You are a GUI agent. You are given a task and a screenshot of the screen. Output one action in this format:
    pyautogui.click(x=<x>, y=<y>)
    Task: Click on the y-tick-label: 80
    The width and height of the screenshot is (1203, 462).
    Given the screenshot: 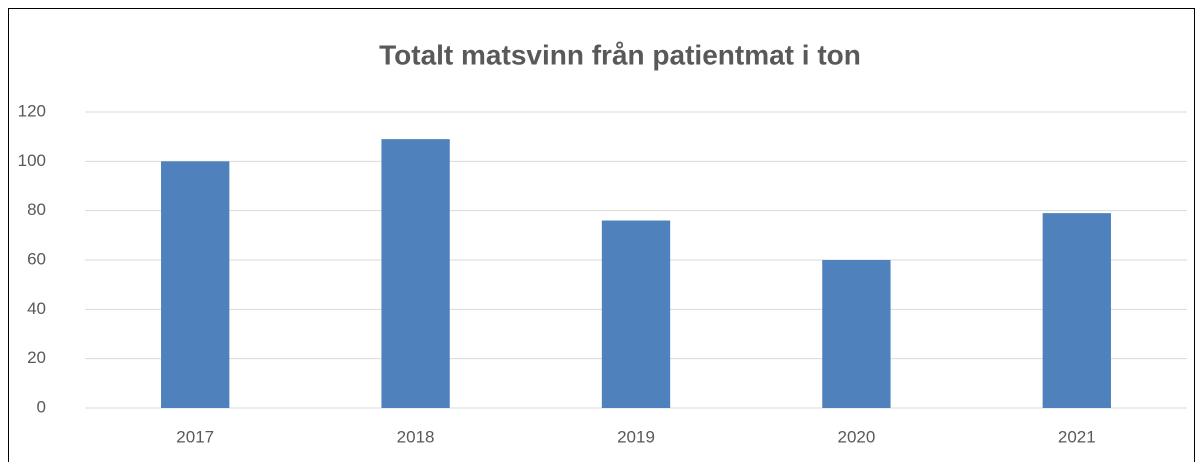 What is the action you would take?
    pyautogui.click(x=36, y=209)
    